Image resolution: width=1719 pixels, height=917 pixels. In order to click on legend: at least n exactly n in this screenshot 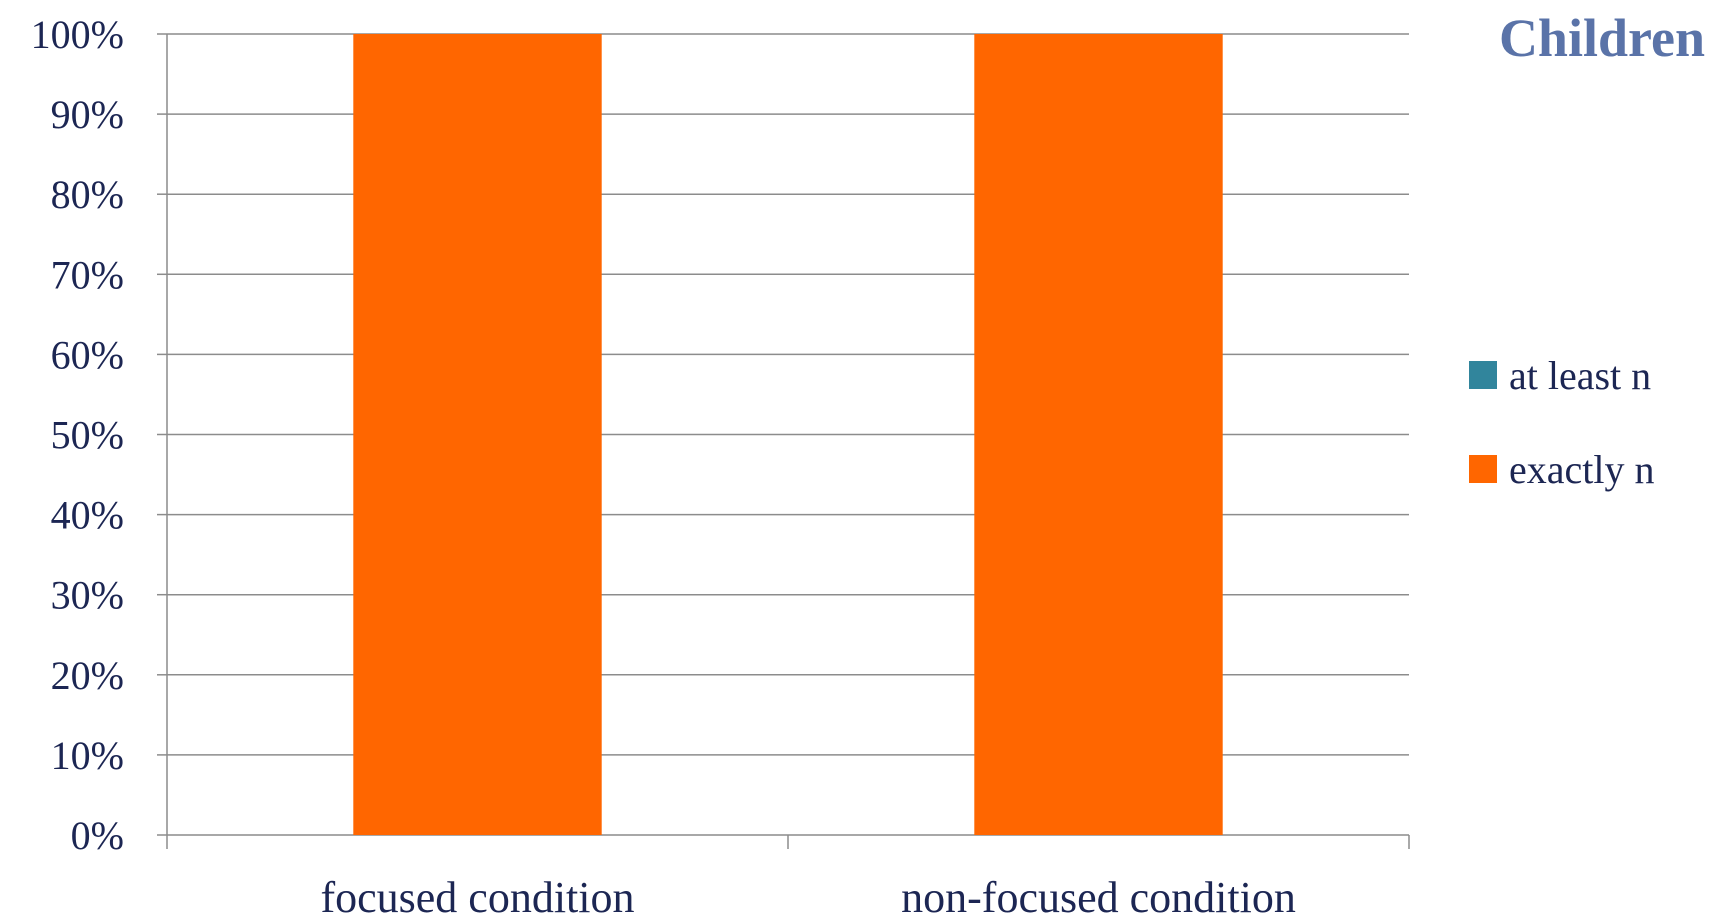, I will do `click(1562, 422)`.